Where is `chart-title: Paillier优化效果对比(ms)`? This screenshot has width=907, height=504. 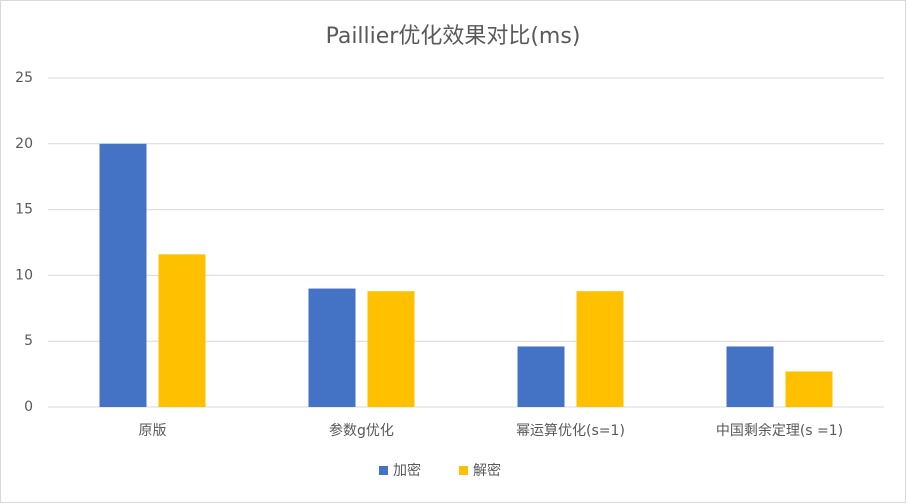 chart-title: Paillier优化效果对比(ms) is located at coordinates (453, 36).